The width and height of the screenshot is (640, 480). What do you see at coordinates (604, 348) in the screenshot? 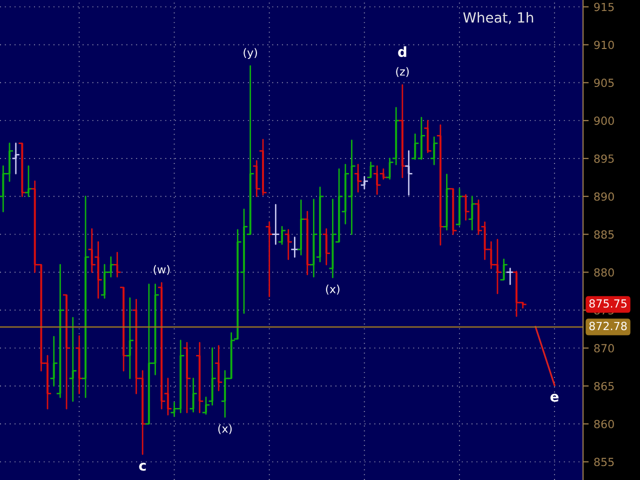
I see `y-tick-label: 870` at bounding box center [604, 348].